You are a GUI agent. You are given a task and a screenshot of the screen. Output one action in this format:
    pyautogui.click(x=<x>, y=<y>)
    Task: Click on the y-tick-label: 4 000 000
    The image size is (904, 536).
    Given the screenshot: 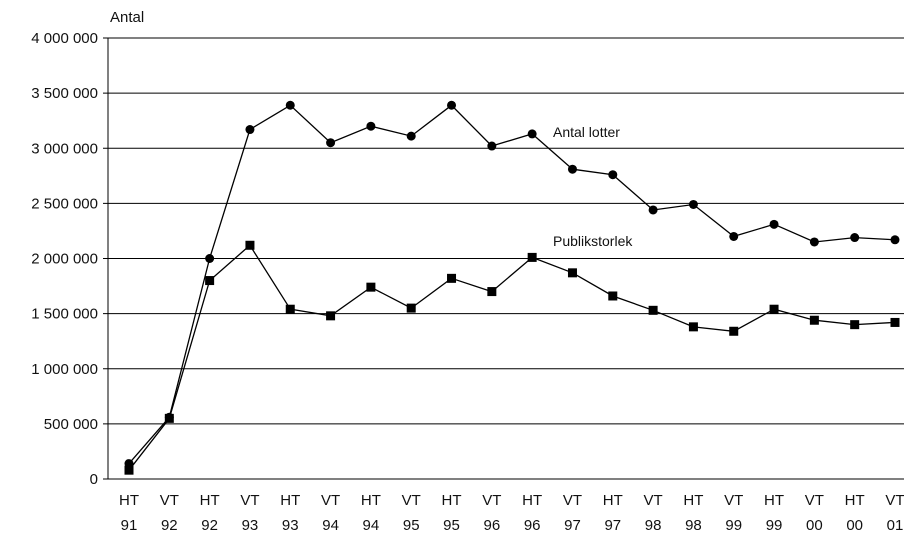 What is the action you would take?
    pyautogui.click(x=64, y=38)
    